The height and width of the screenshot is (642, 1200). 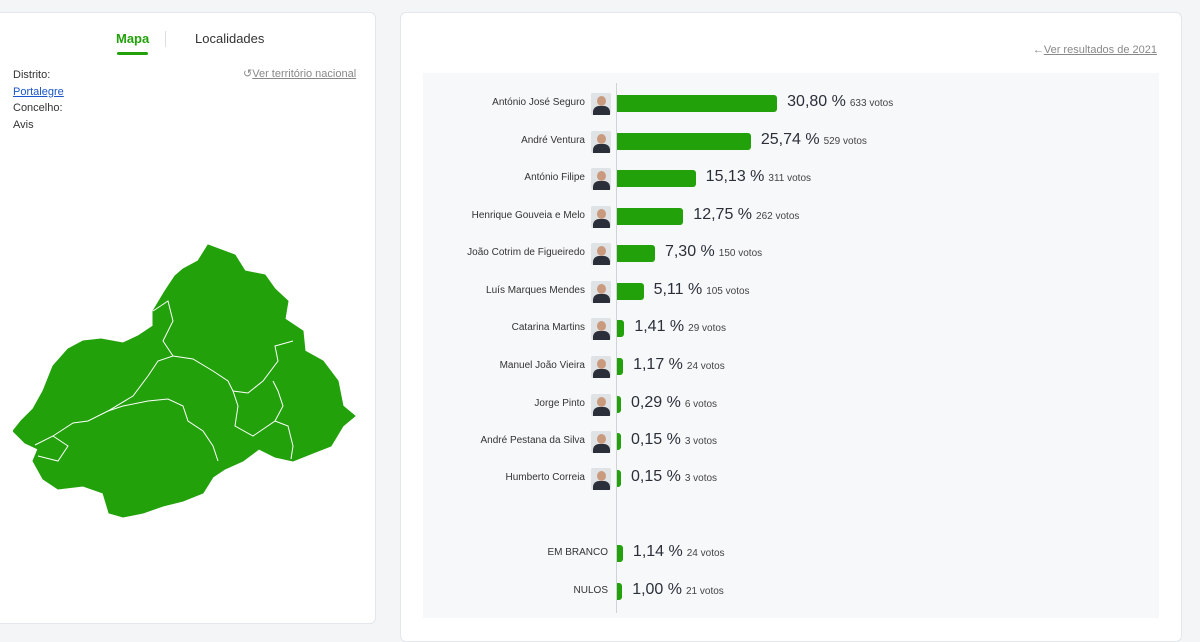 What do you see at coordinates (658, 364) in the screenshot?
I see `percentage-label: 1,17 %` at bounding box center [658, 364].